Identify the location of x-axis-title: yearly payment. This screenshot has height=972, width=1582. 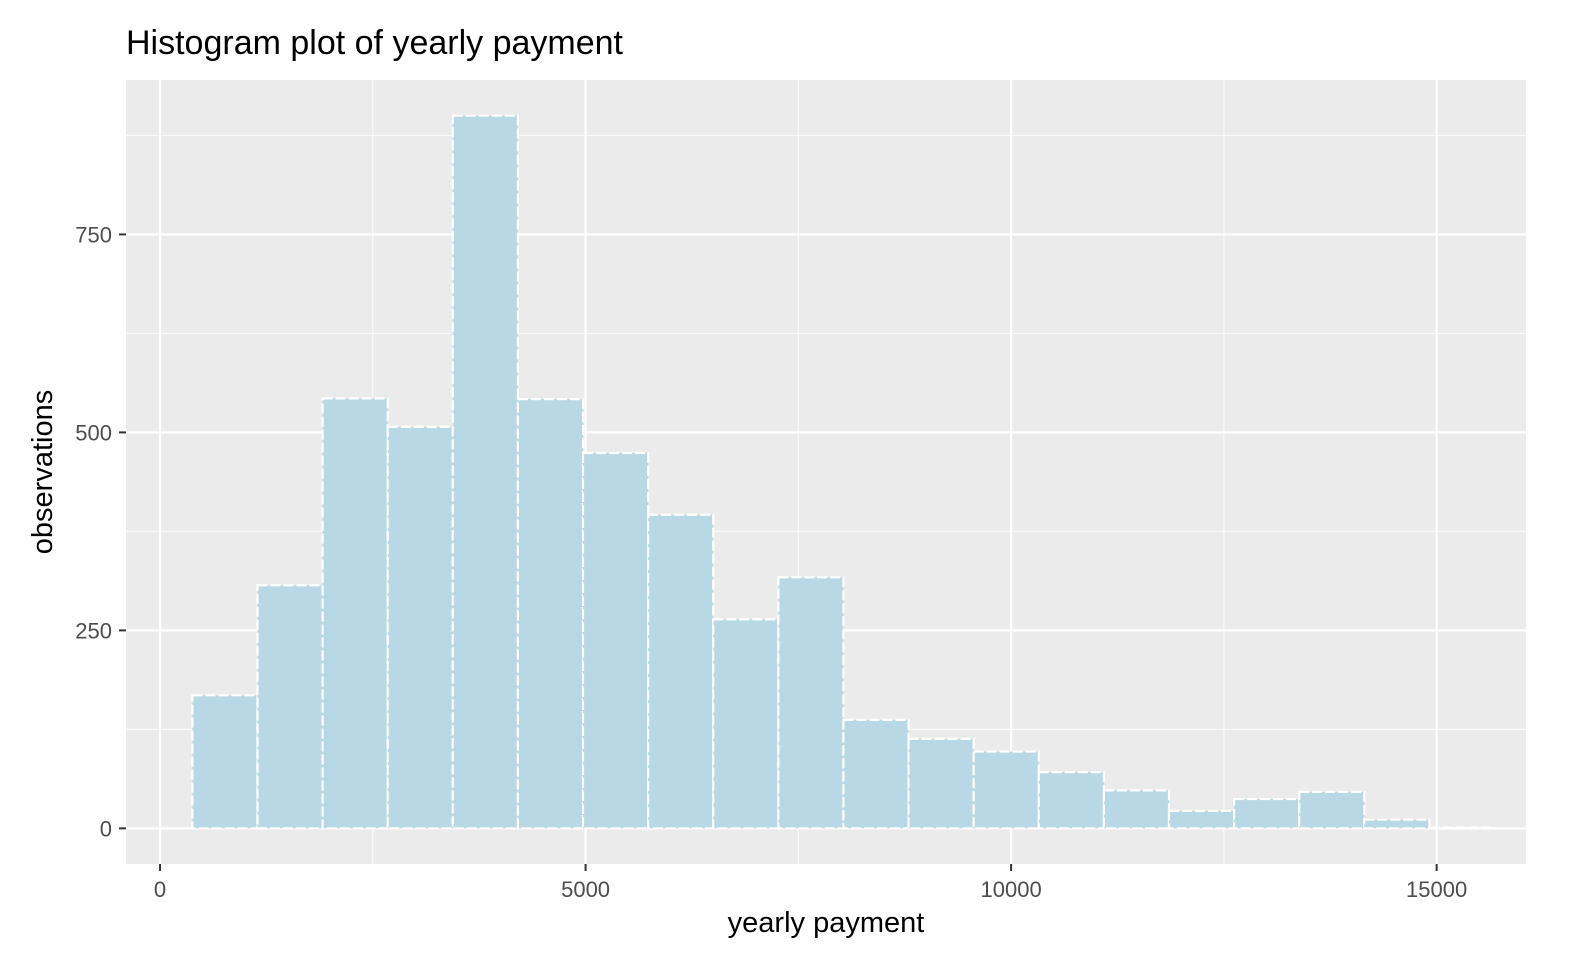
(826, 923).